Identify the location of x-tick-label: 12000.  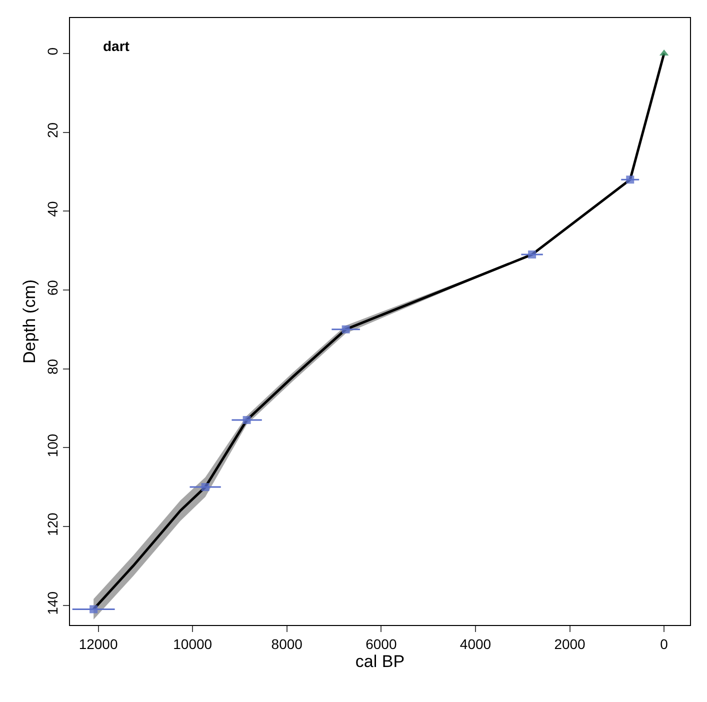
(98, 644).